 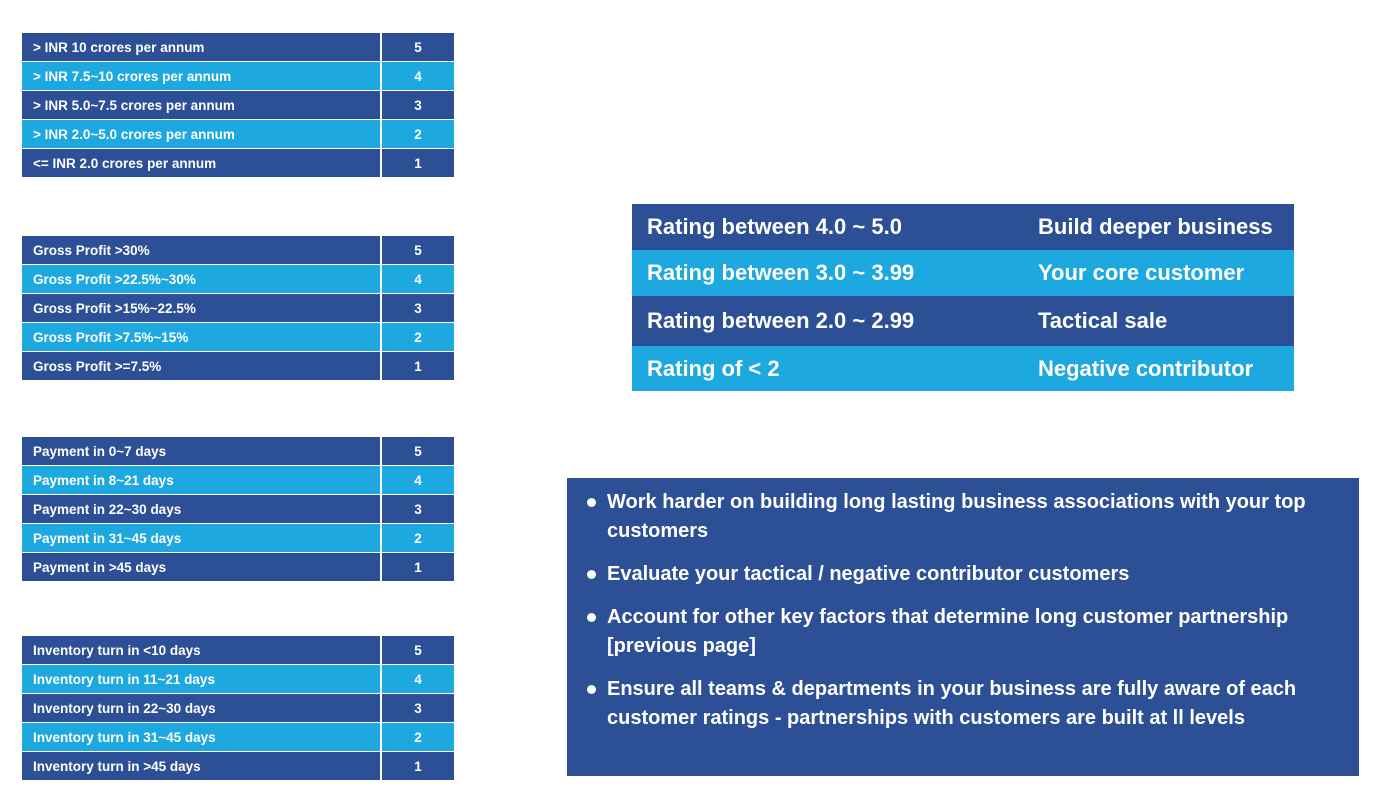 What do you see at coordinates (1155, 226) in the screenshot?
I see `rating-action: Build deeper business` at bounding box center [1155, 226].